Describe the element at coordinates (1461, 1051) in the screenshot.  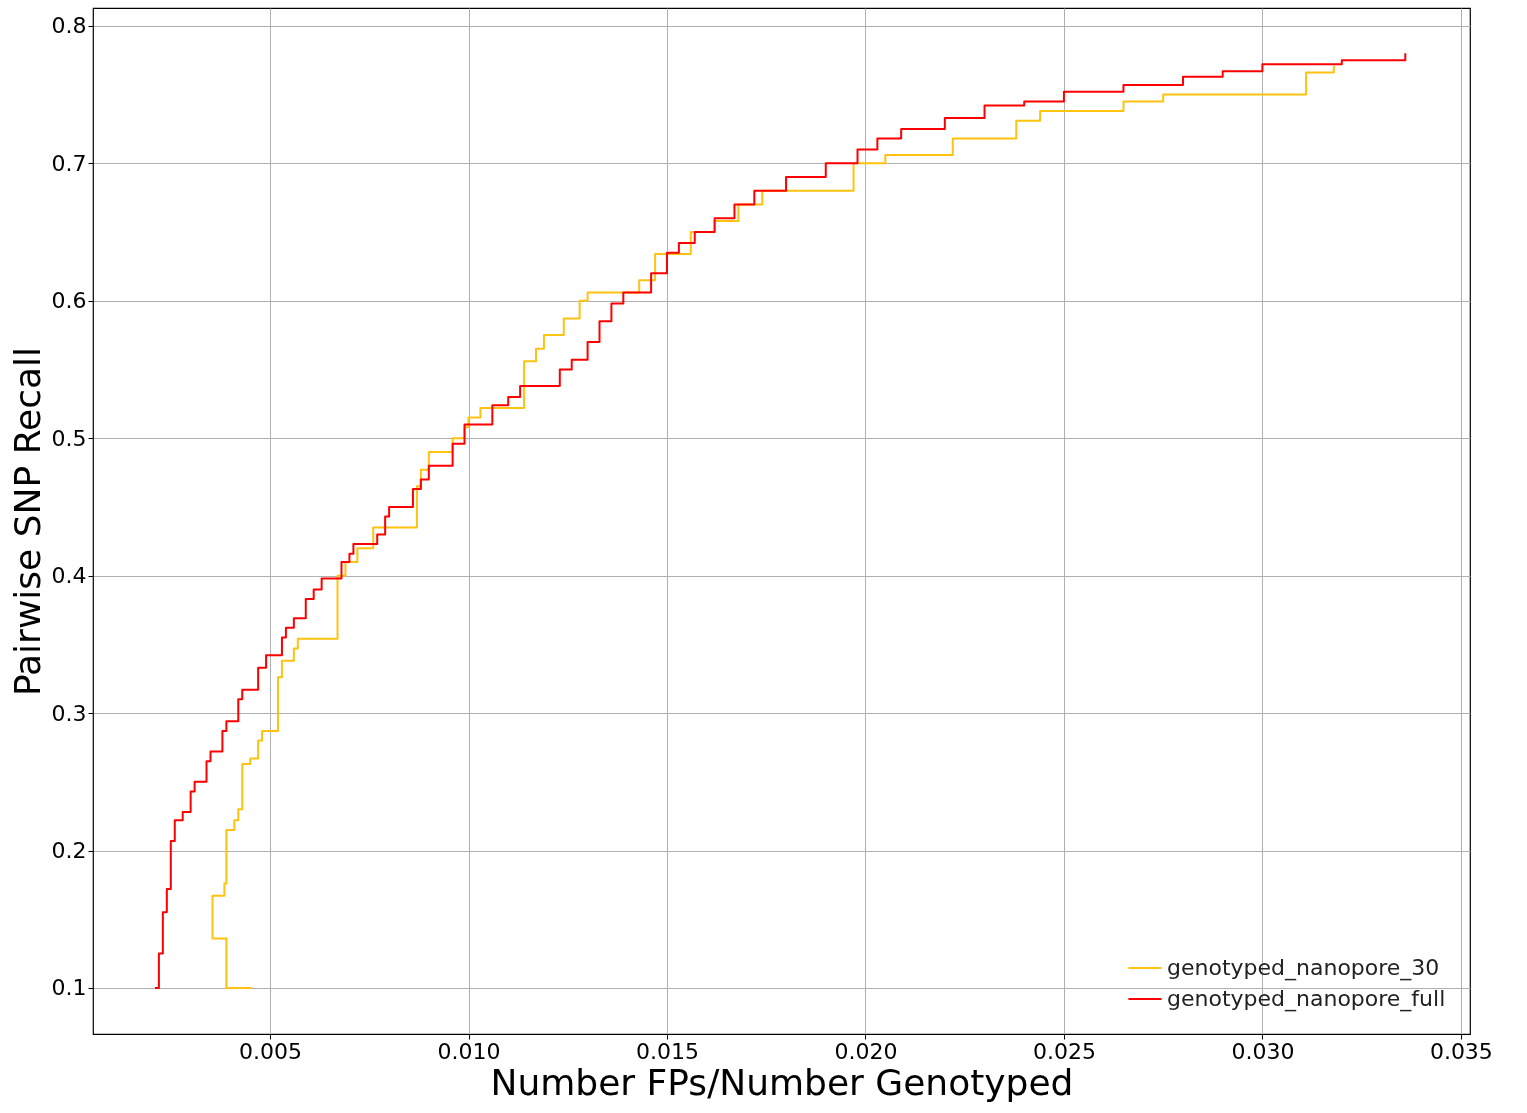
I see `x-tick-label: 0.035` at that location.